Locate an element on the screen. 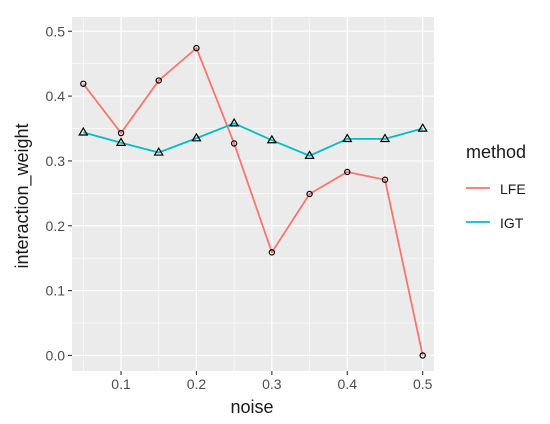  y-axis-label: interaction_weight is located at coordinates (22, 195).